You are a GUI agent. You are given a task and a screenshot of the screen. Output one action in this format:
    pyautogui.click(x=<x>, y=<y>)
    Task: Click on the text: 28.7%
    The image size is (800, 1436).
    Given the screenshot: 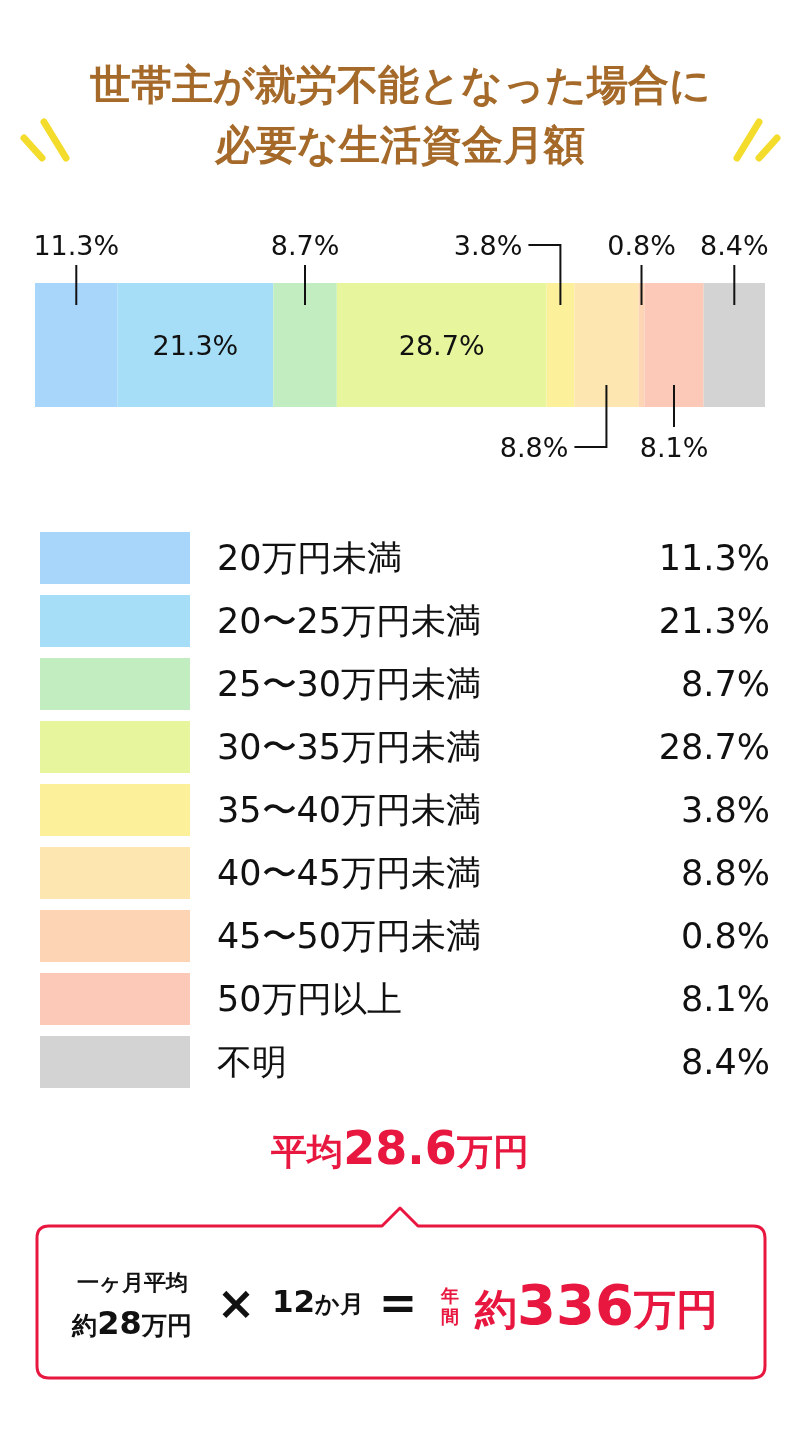 What is the action you would take?
    pyautogui.click(x=714, y=747)
    